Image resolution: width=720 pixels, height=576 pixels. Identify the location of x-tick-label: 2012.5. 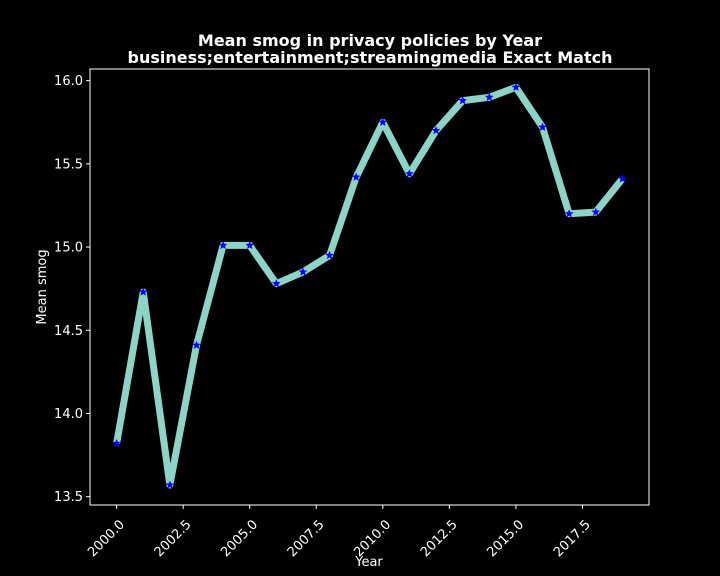
(439, 538).